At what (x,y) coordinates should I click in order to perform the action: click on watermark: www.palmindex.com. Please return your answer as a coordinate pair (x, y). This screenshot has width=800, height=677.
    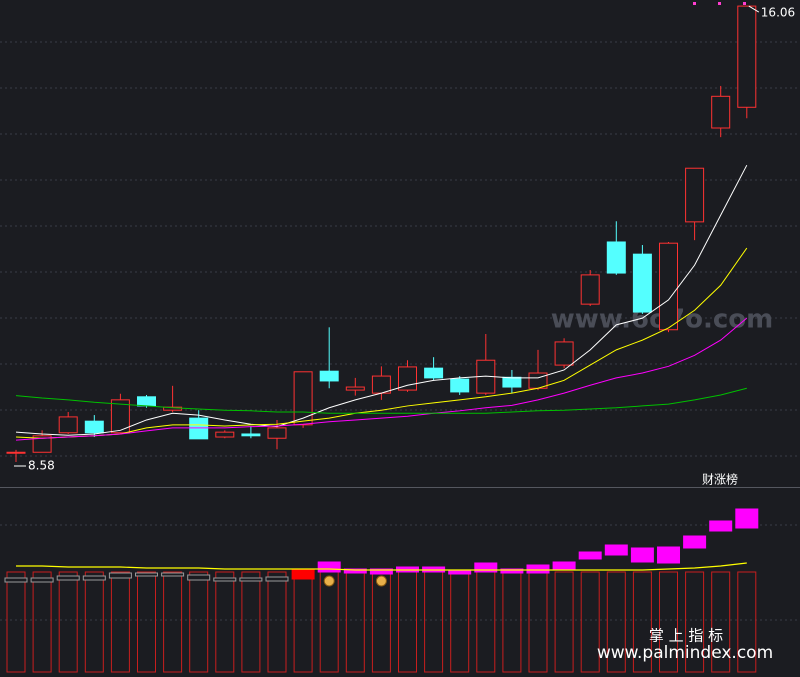
    Looking at the image, I should click on (685, 653).